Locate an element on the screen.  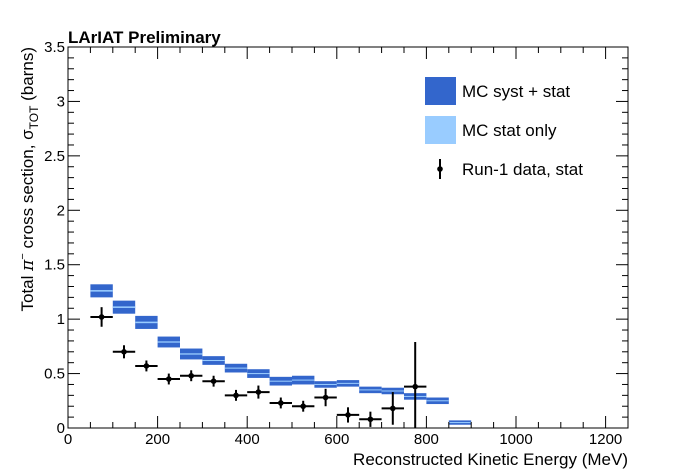
y-tick-label: 3.5 is located at coordinates (54, 47).